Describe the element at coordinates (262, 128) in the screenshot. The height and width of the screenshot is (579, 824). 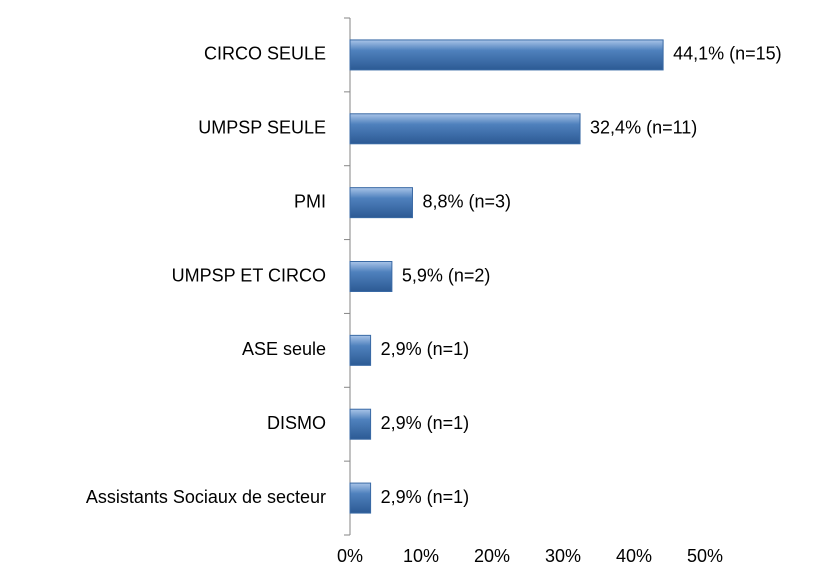
I see `y-tick-label: UMPSP SEULE` at that location.